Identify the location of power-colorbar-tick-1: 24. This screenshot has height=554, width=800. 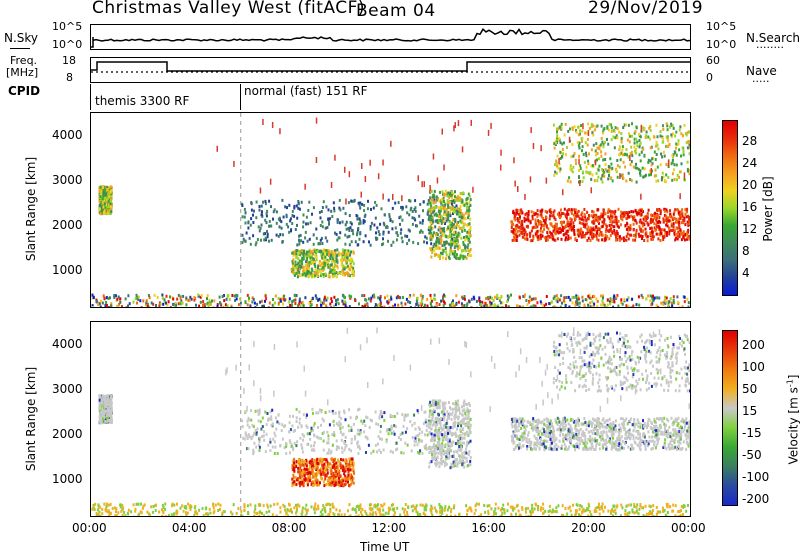
(750, 163).